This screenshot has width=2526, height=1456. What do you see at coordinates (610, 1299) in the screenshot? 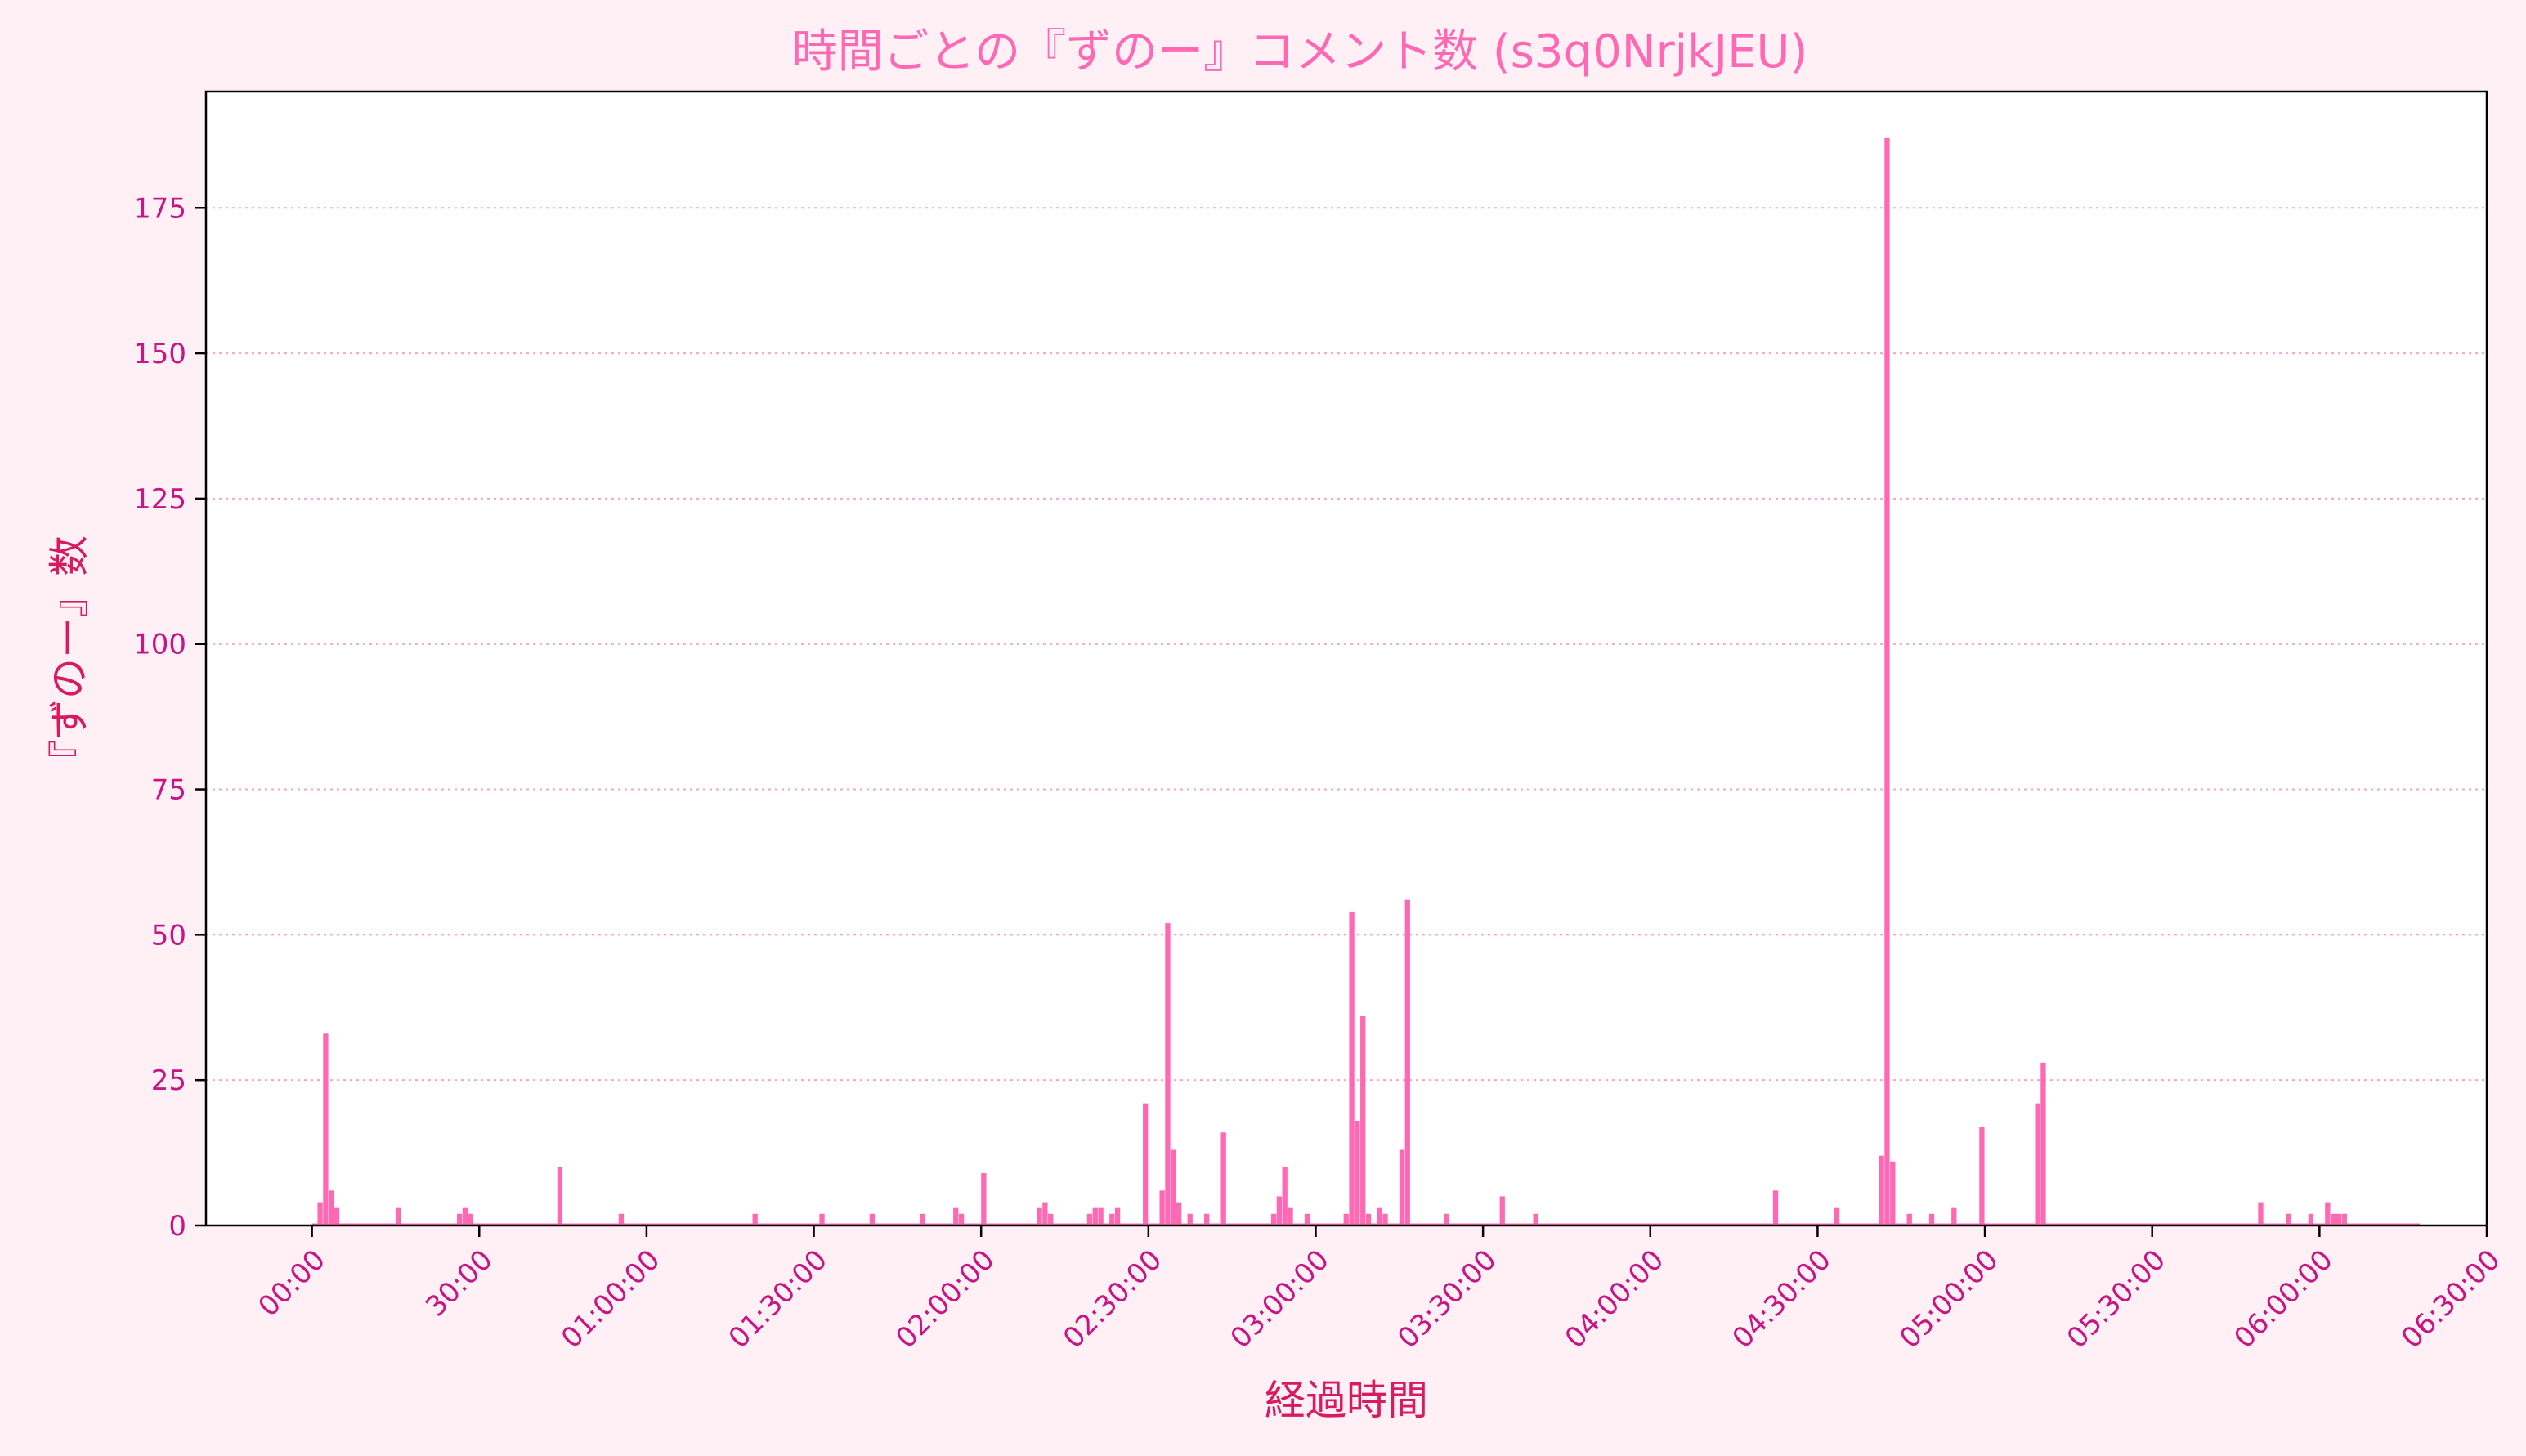
I see `x-tick-label: 01:00:00` at bounding box center [610, 1299].